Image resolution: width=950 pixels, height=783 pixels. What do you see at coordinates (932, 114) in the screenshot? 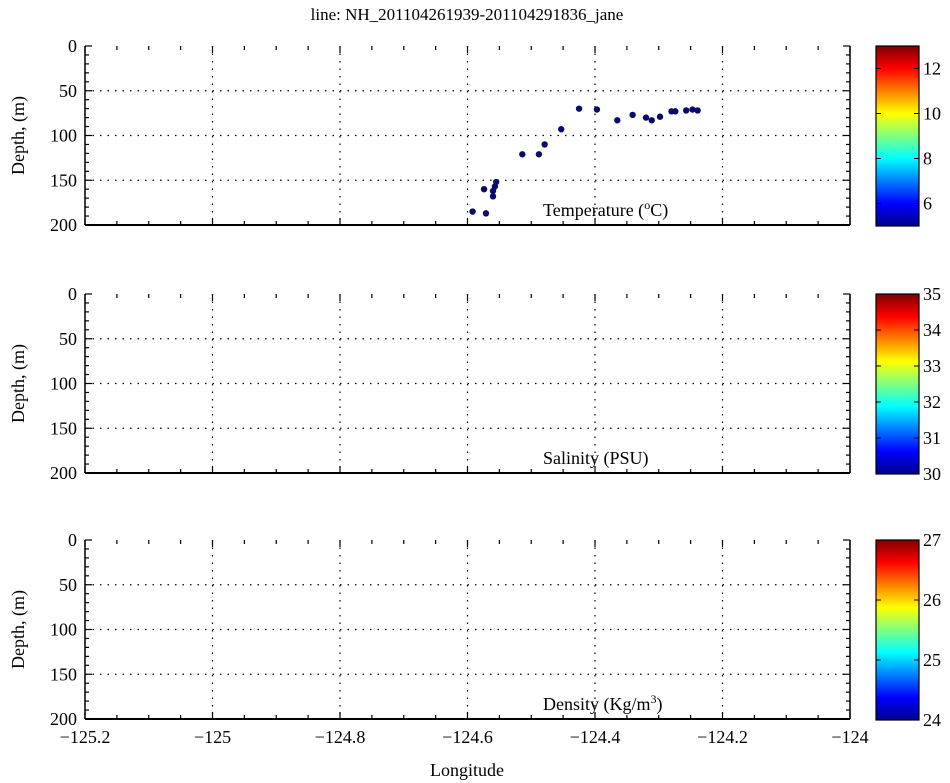
I see `colorbar-tick-label: 10` at bounding box center [932, 114].